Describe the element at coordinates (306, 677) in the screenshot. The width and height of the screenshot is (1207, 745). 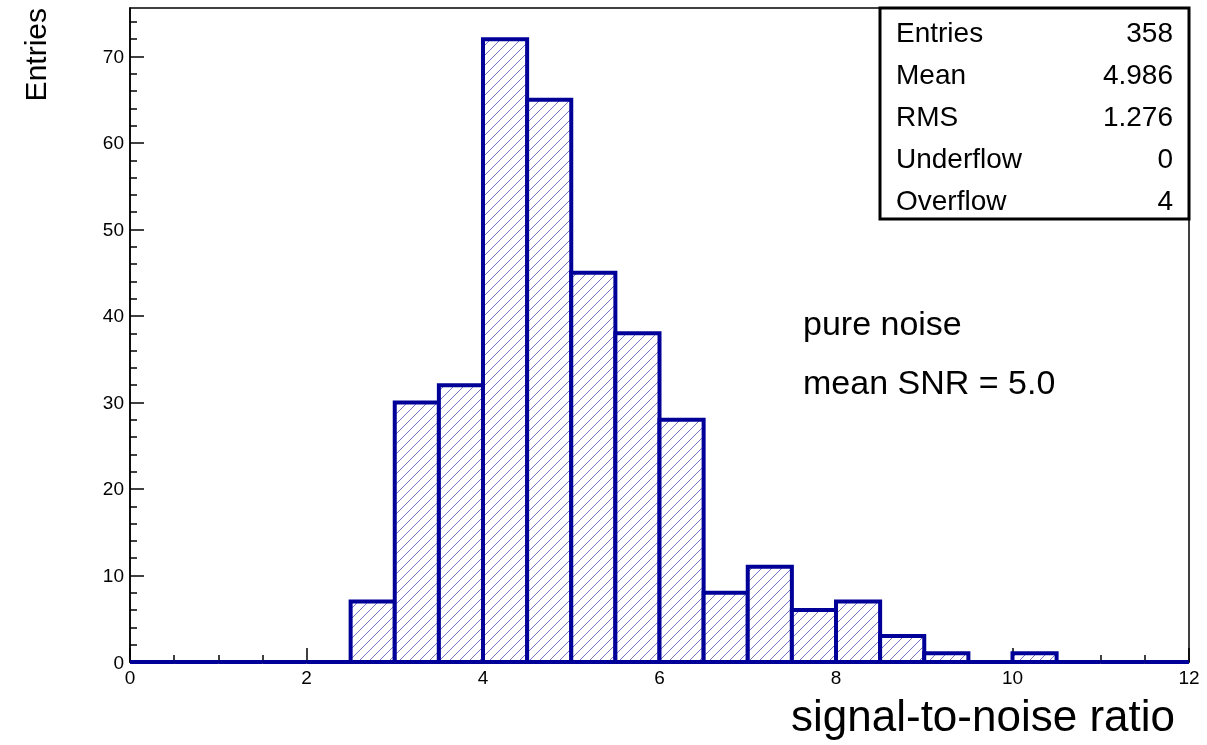
I see `x-tick-label: 2` at that location.